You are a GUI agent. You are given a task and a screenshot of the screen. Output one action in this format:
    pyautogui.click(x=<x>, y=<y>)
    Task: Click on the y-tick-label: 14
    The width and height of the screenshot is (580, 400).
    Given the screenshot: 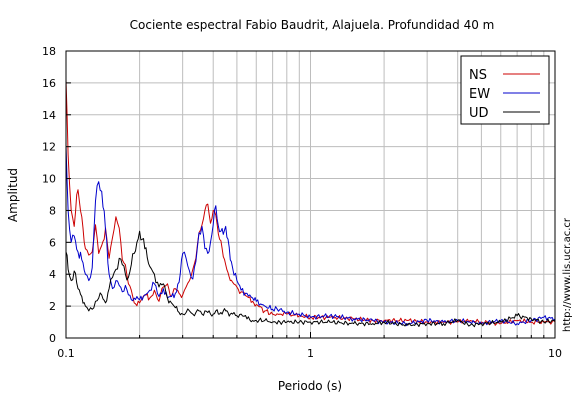 What is the action you would take?
    pyautogui.click(x=49, y=115)
    